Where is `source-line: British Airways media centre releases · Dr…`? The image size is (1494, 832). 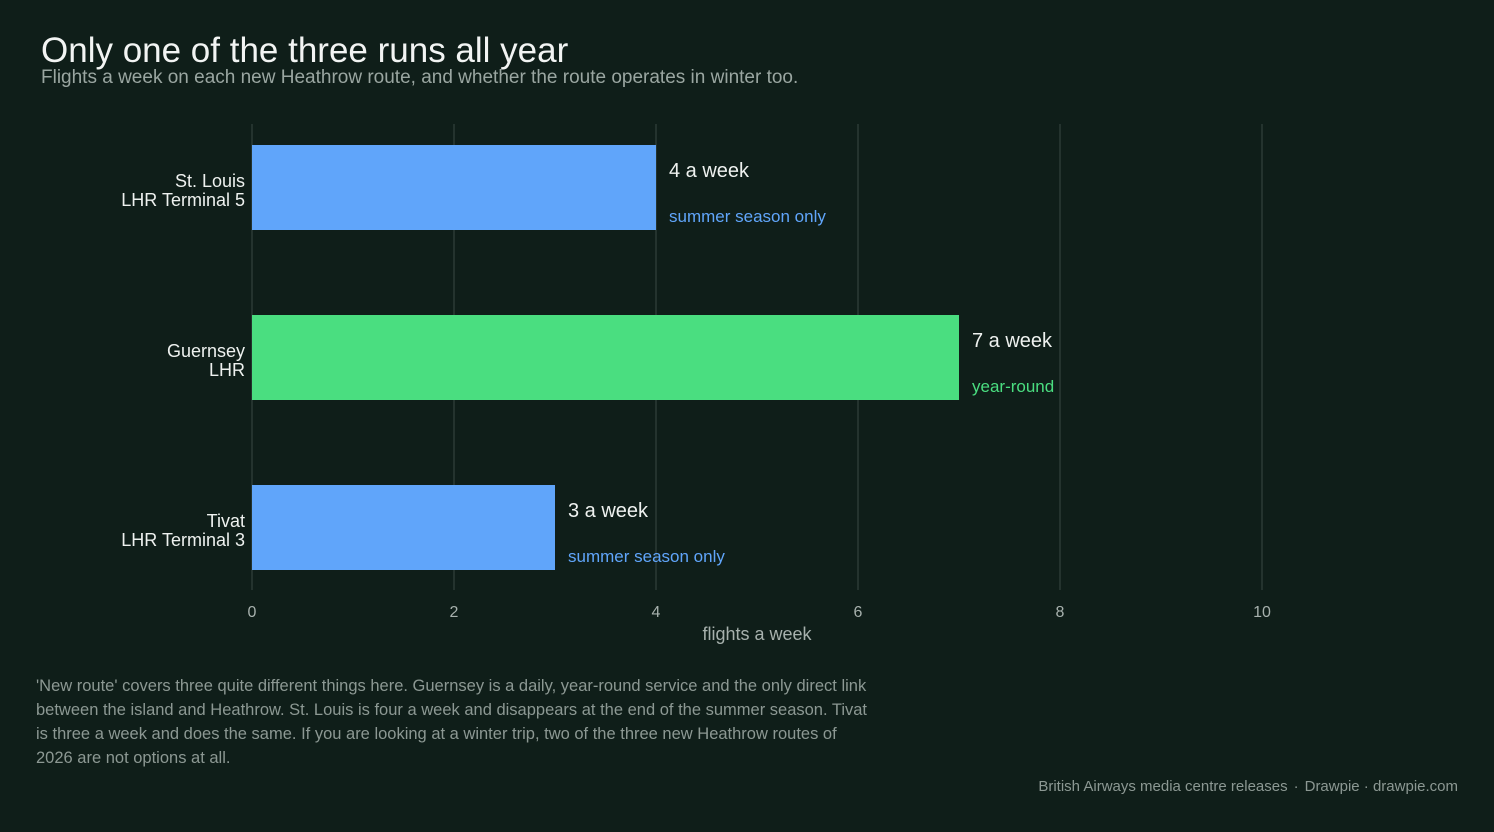
source-line: British Airways media centre releases · Dr… is located at coordinates (1248, 786).